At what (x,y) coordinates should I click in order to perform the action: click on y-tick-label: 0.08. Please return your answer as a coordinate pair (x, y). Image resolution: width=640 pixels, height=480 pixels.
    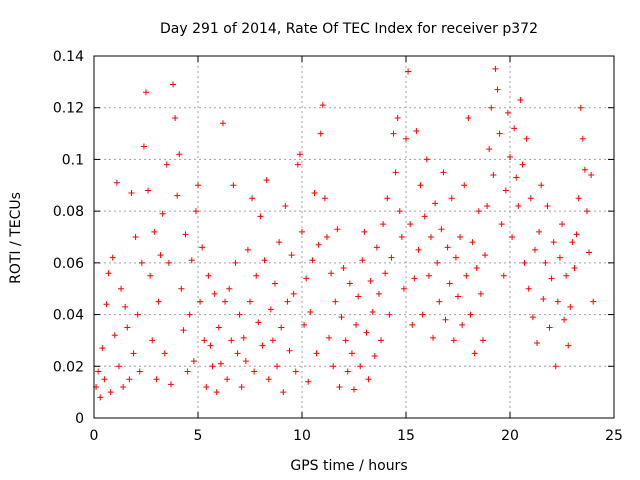
    Looking at the image, I should click on (68, 212).